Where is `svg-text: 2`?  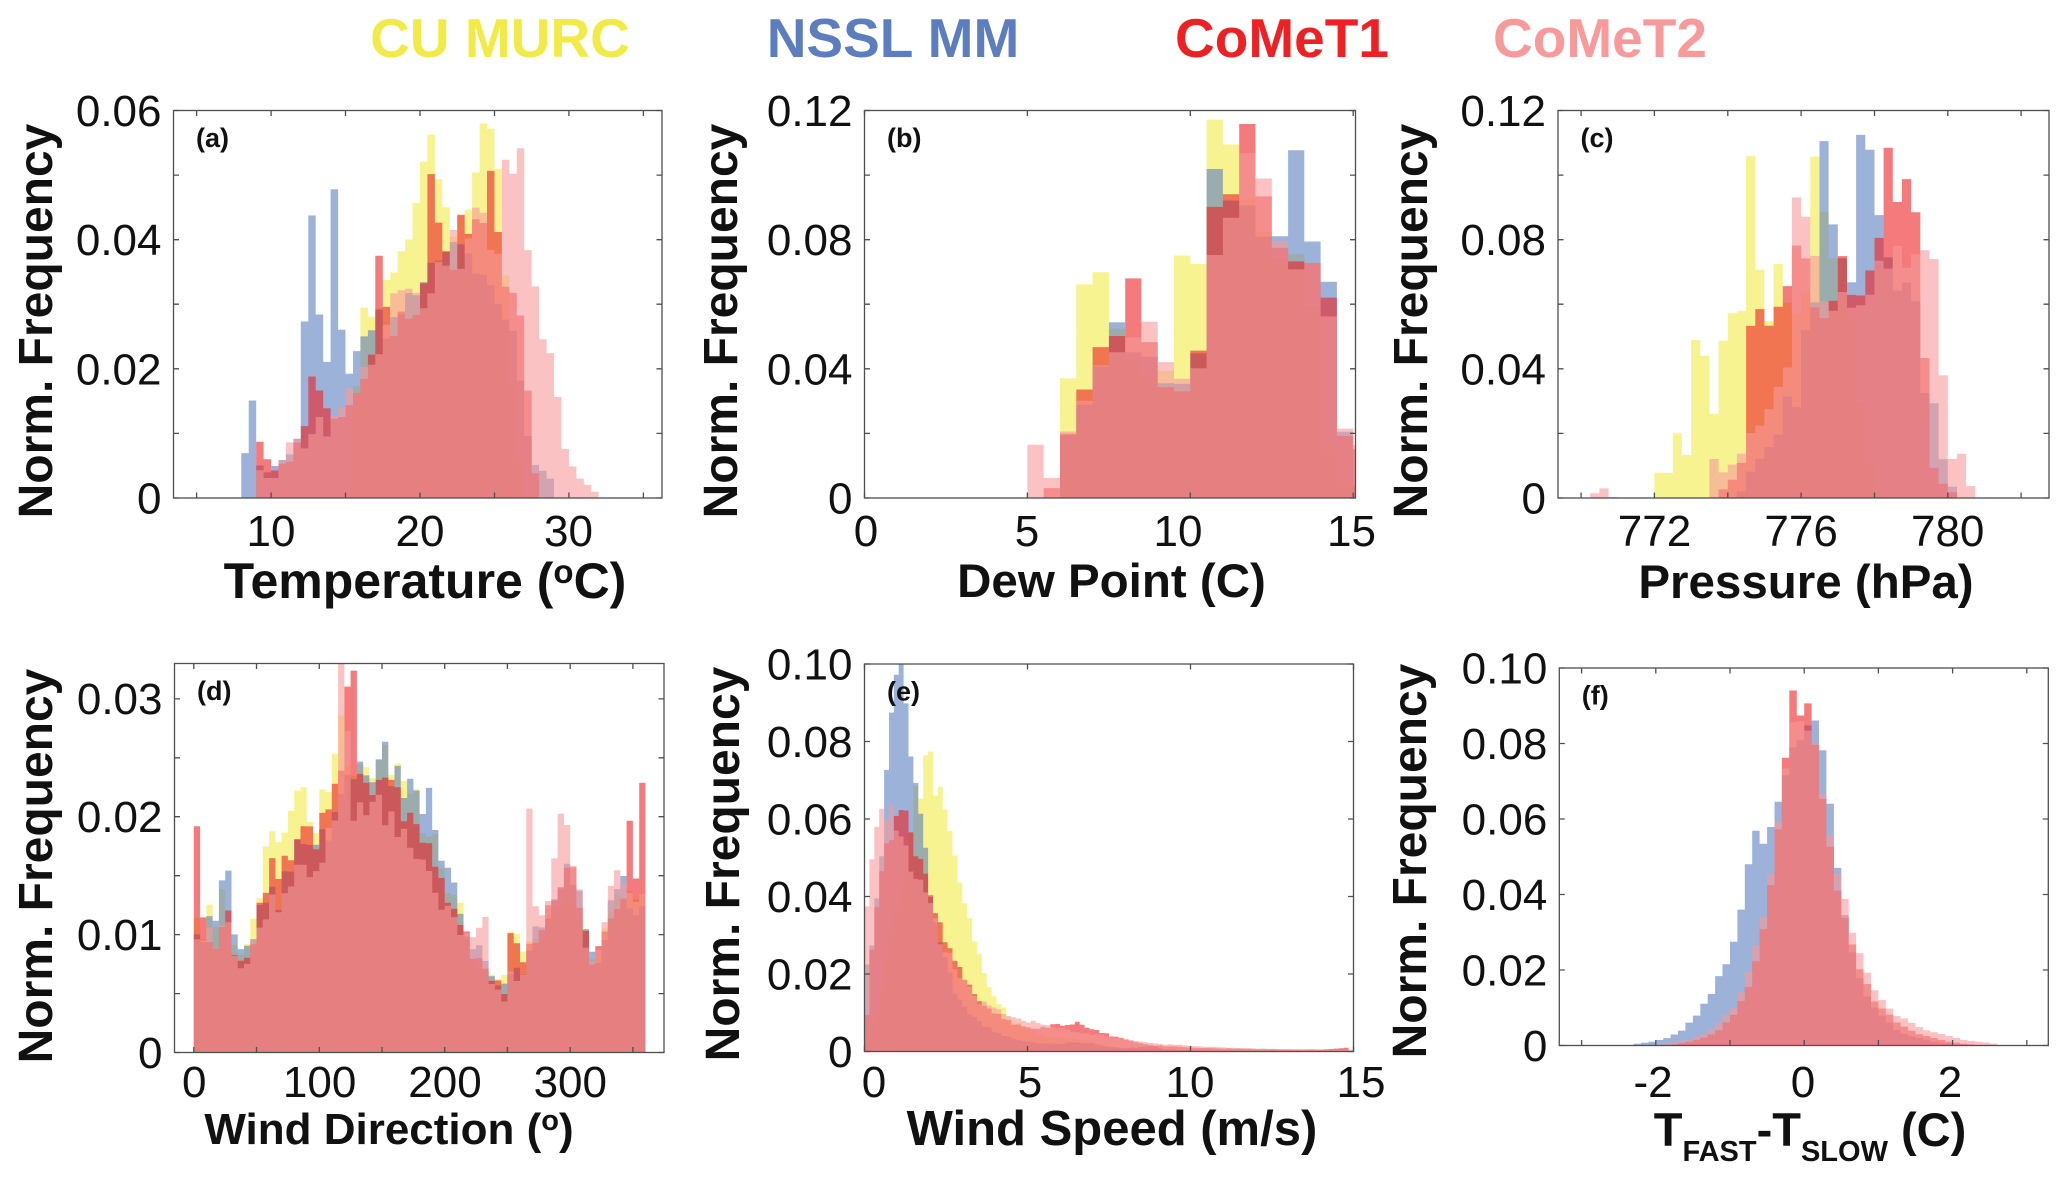 svg-text: 2 is located at coordinates (1950, 1082).